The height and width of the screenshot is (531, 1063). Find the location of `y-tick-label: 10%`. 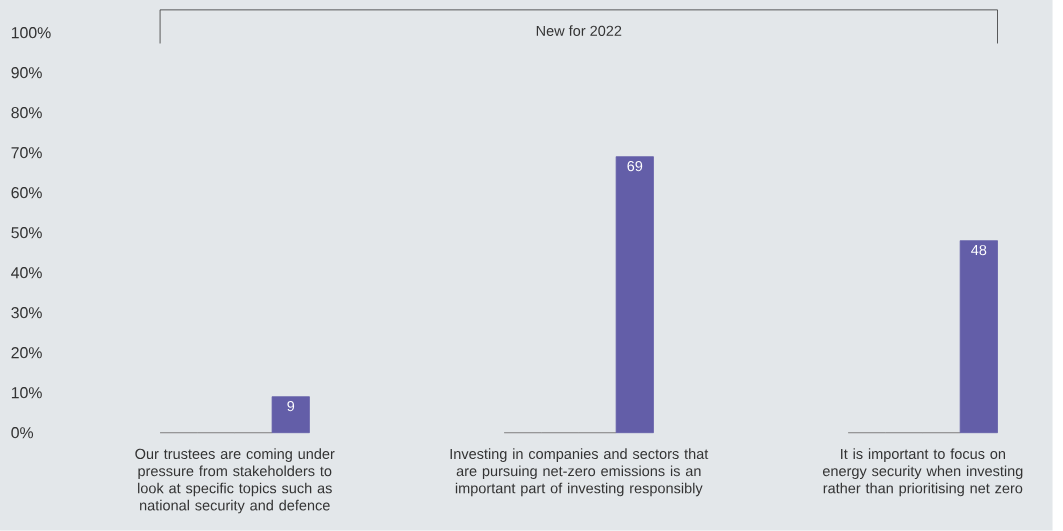

y-tick-label: 10% is located at coordinates (26, 393).